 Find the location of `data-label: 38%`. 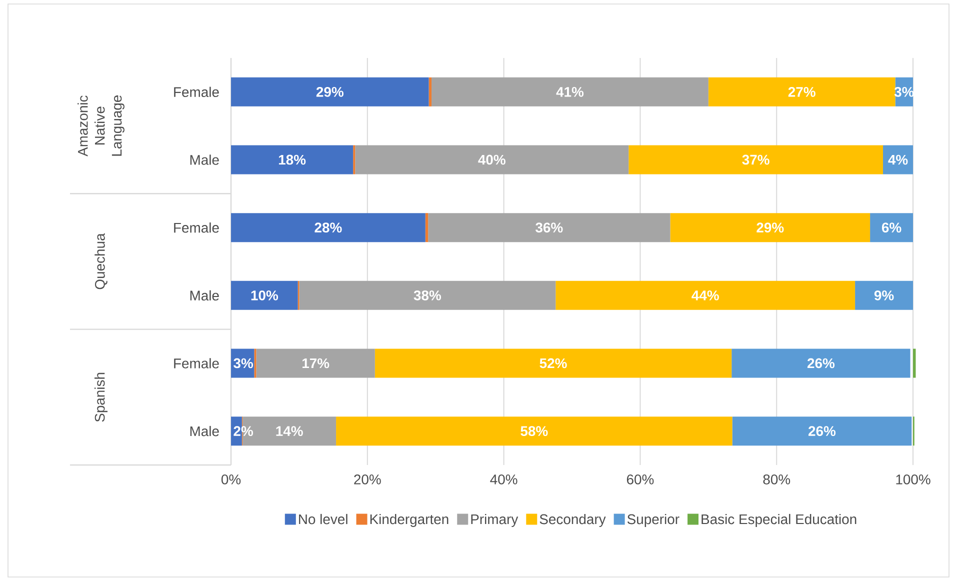

data-label: 38% is located at coordinates (428, 295).